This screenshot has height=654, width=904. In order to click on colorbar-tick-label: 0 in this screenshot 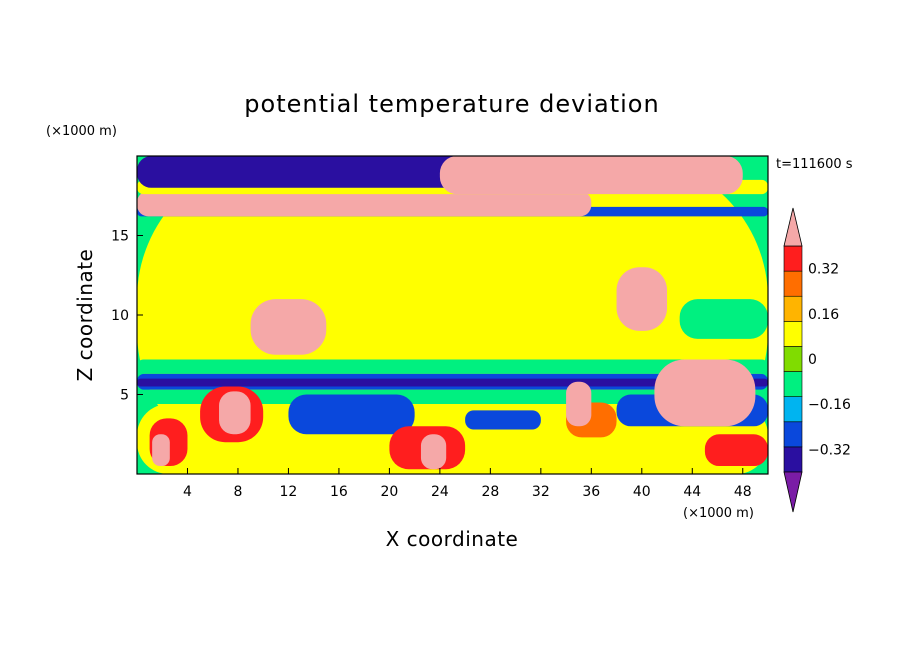, I will do `click(812, 360)`.